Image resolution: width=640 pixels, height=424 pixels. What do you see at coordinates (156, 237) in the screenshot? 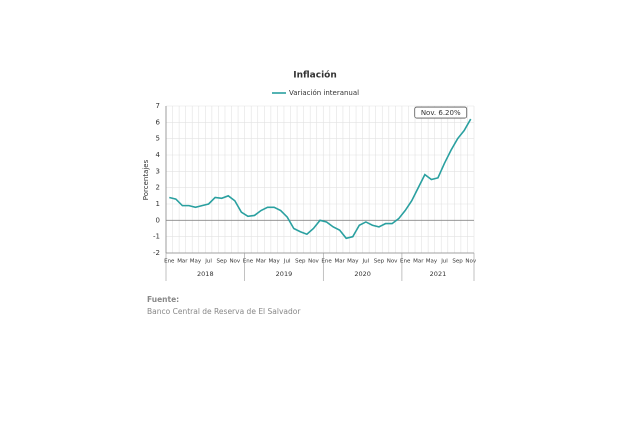
I see `y-tick-label: -1` at bounding box center [156, 237].